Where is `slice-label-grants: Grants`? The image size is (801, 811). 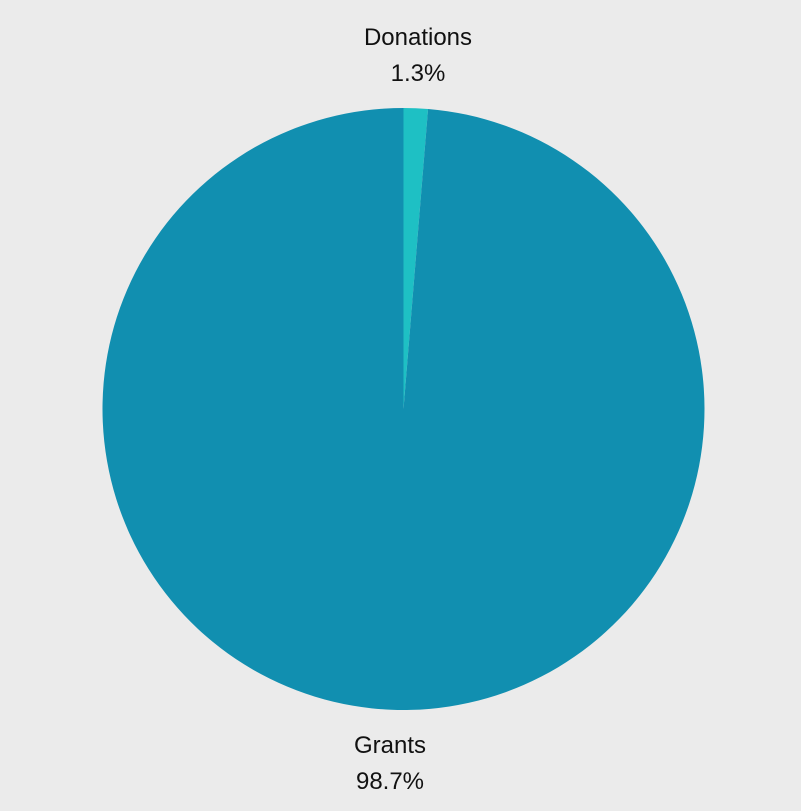 slice-label-grants: Grants is located at coordinates (390, 745).